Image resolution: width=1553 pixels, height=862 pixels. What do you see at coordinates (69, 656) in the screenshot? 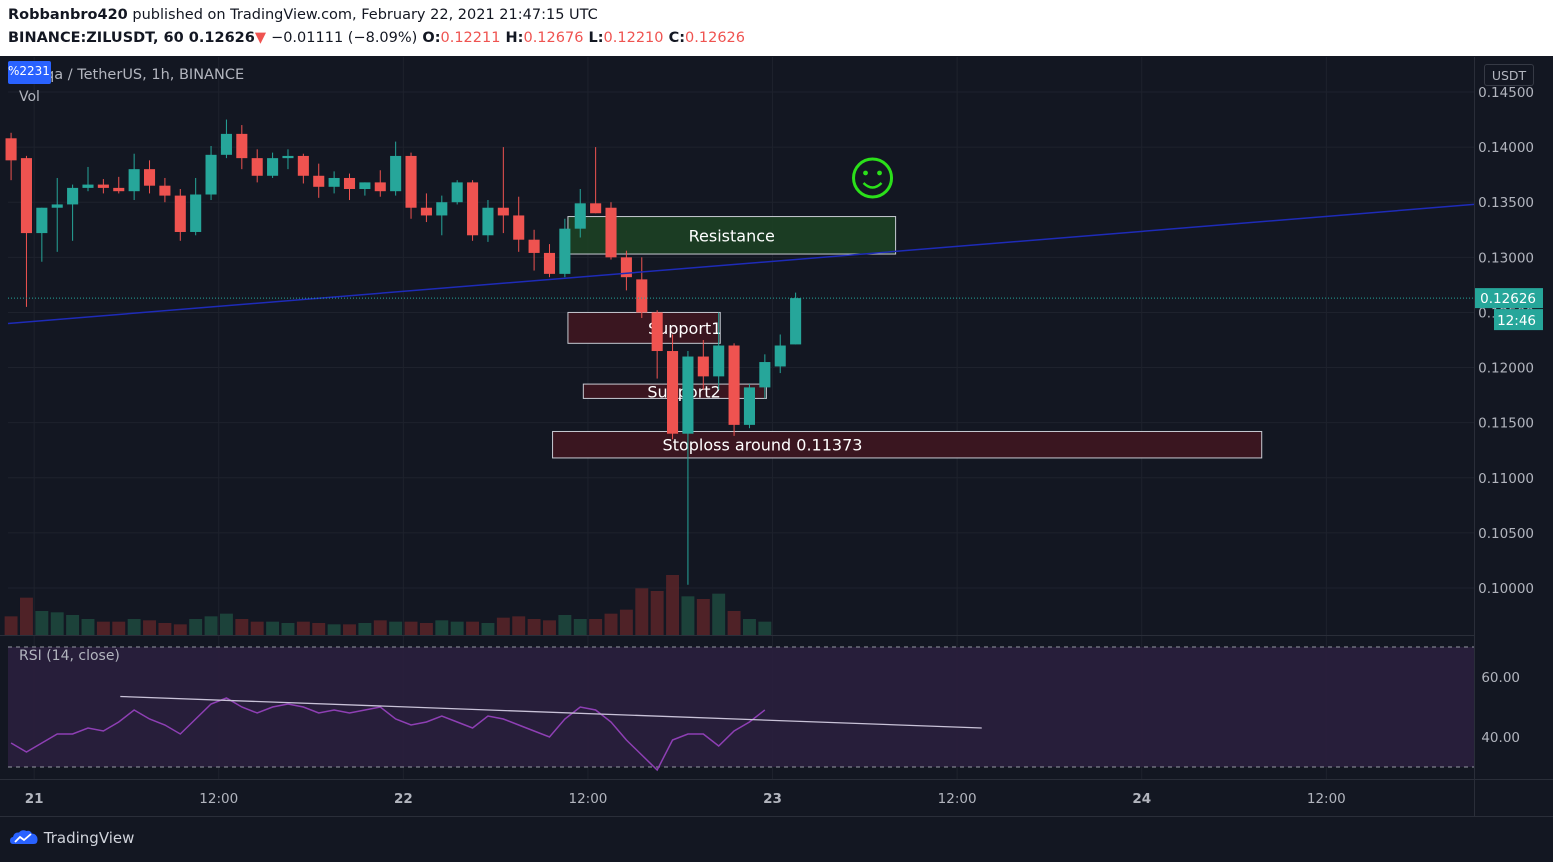
I see `rsi-label: RSI (14, close)` at bounding box center [69, 656].